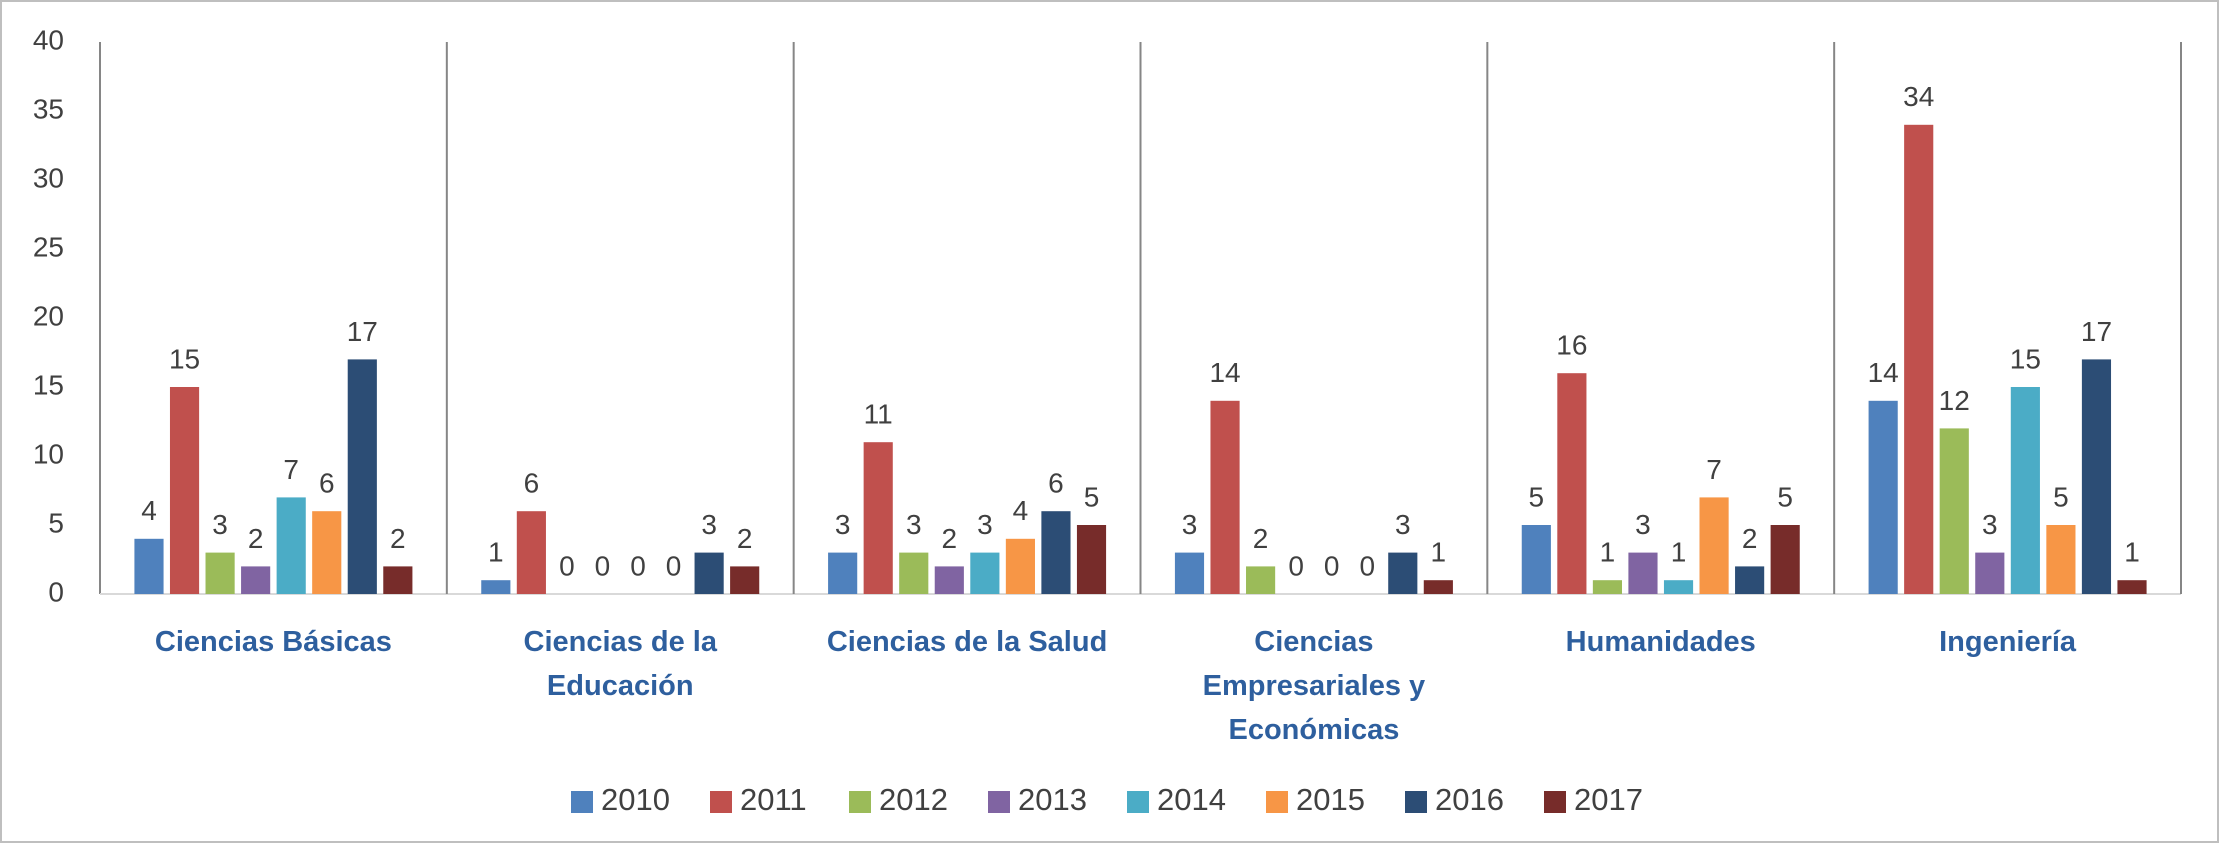  Describe the element at coordinates (2008, 642) in the screenshot. I see `x-tick-label: Ingeniería` at that location.